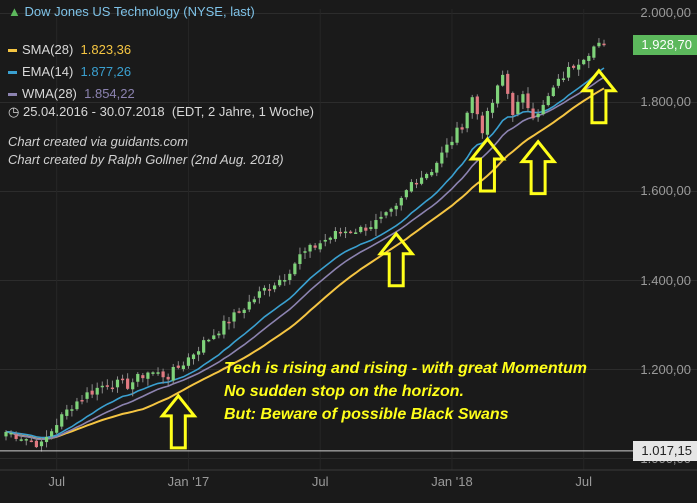  I want to click on date-range-text: 25.04.2016 - 30.07.2018, so click(93, 111).